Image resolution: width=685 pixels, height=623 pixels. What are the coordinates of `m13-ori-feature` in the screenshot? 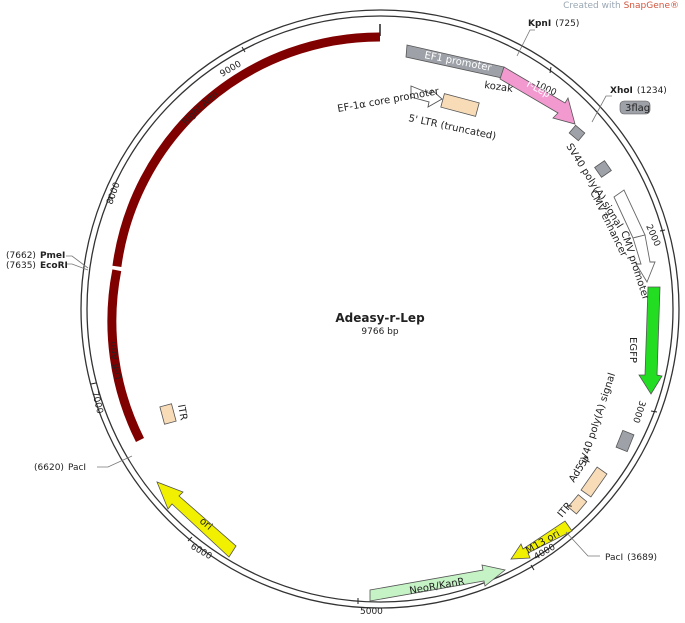 It's located at (541, 540).